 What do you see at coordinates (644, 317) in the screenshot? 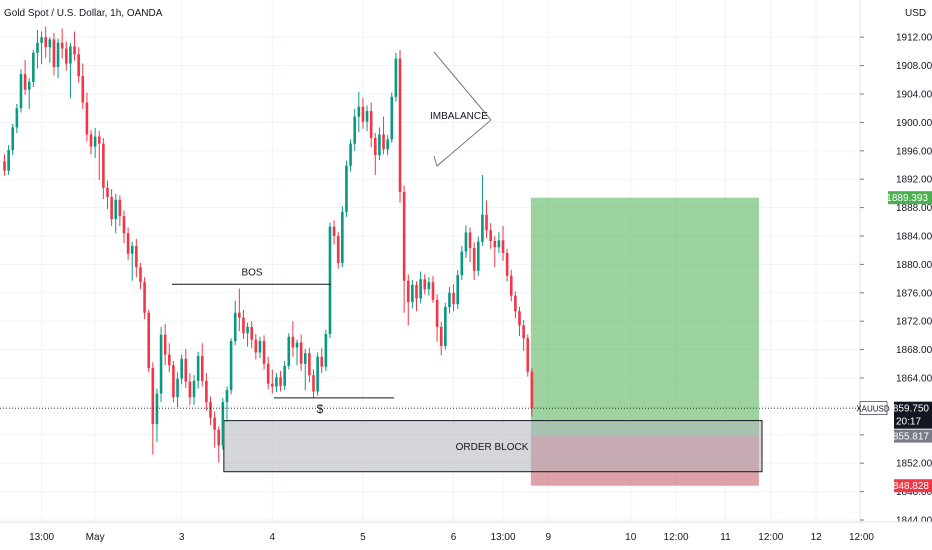
I see `take-profit-zone` at bounding box center [644, 317].